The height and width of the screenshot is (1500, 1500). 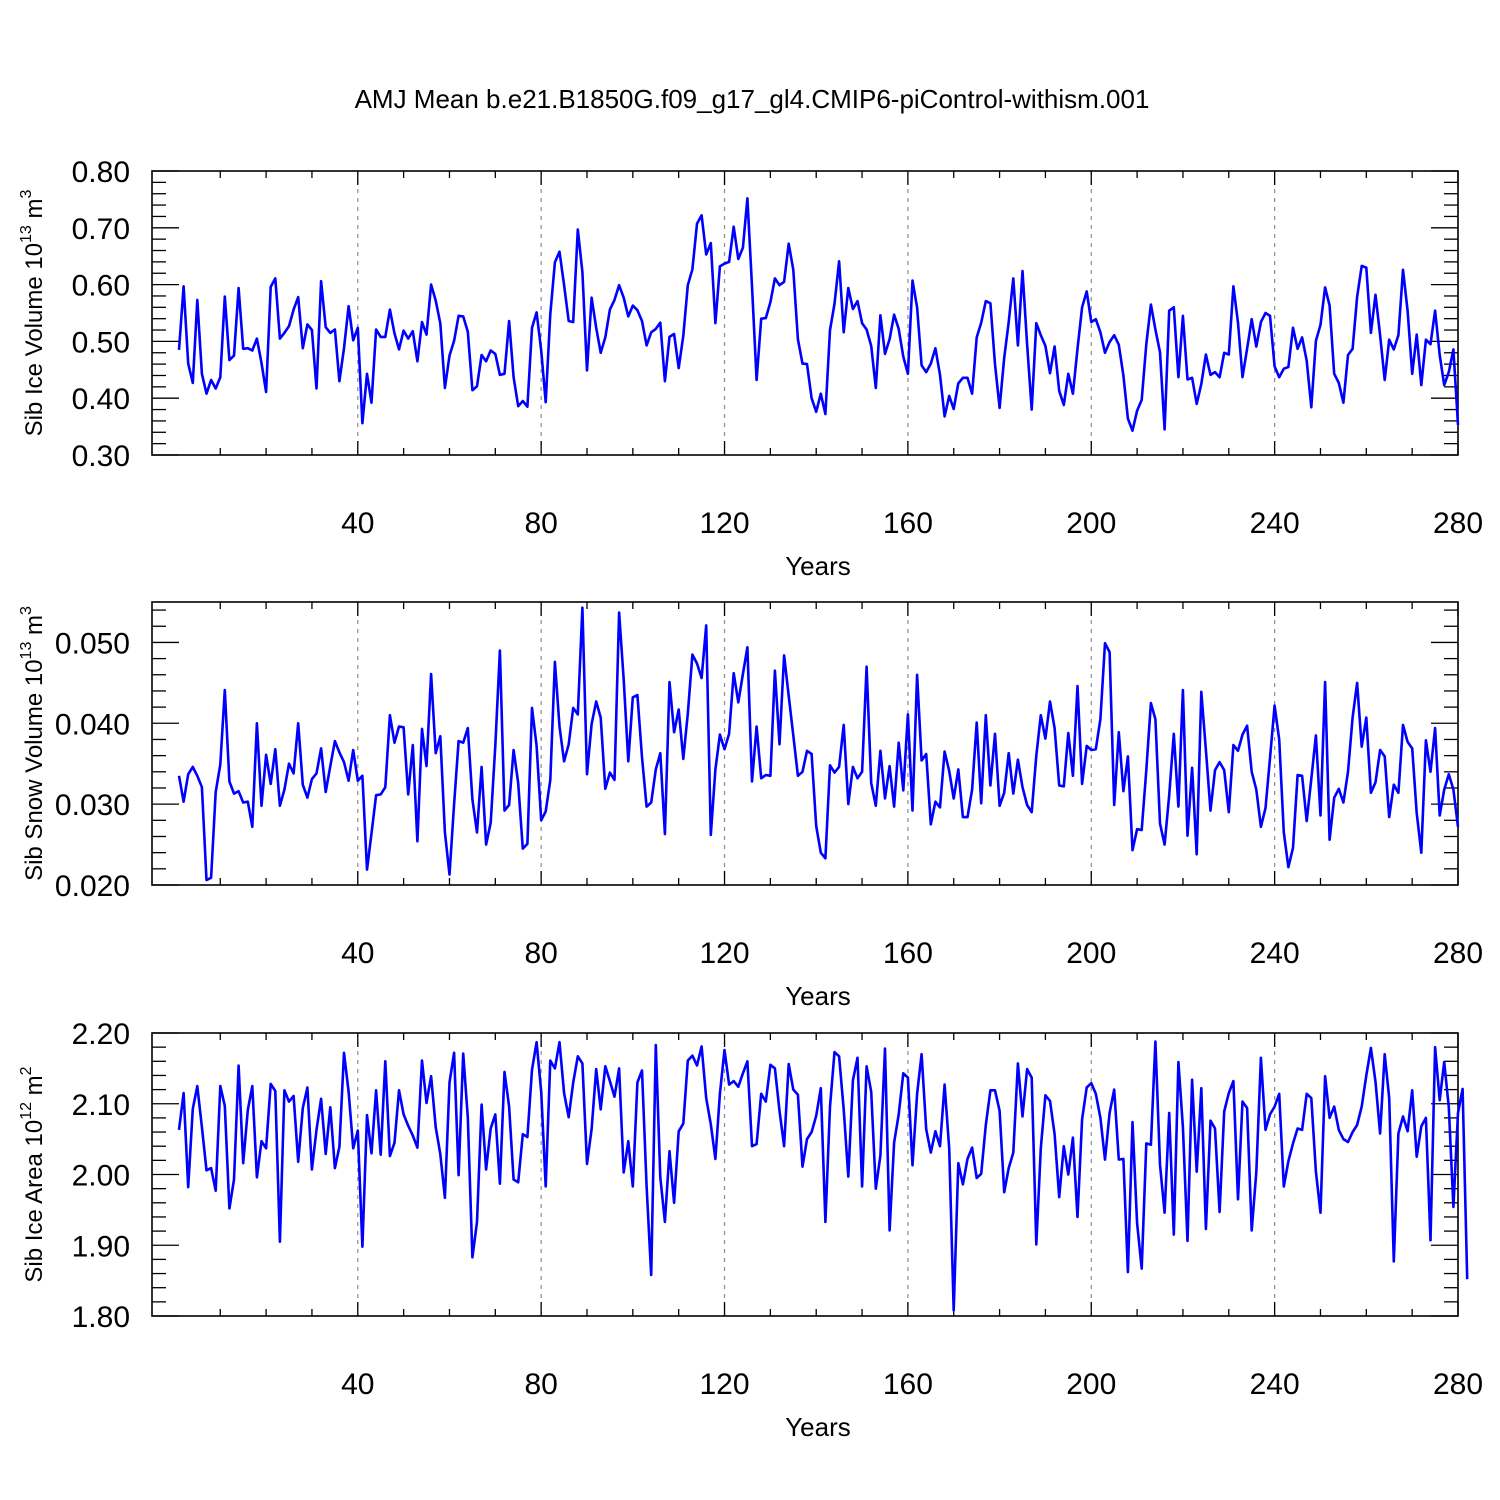 What do you see at coordinates (101, 1317) in the screenshot?
I see `y-tick-label: 1.80` at bounding box center [101, 1317].